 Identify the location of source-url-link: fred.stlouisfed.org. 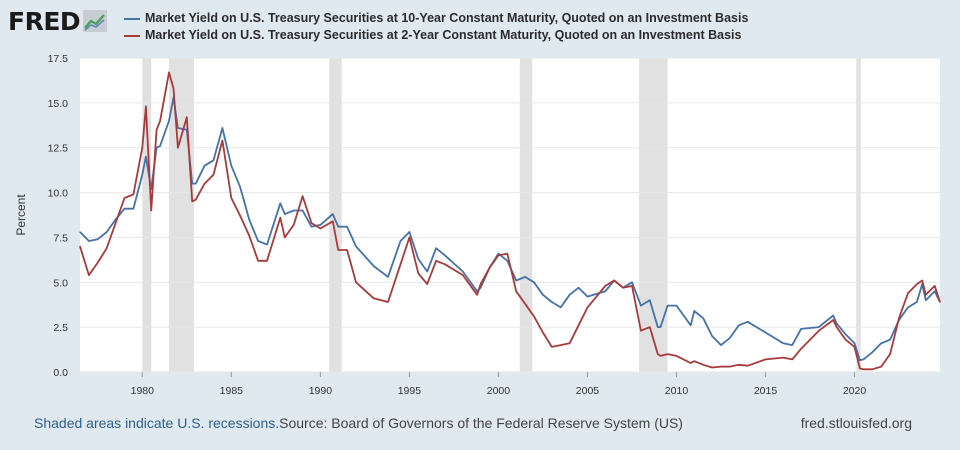
(856, 423).